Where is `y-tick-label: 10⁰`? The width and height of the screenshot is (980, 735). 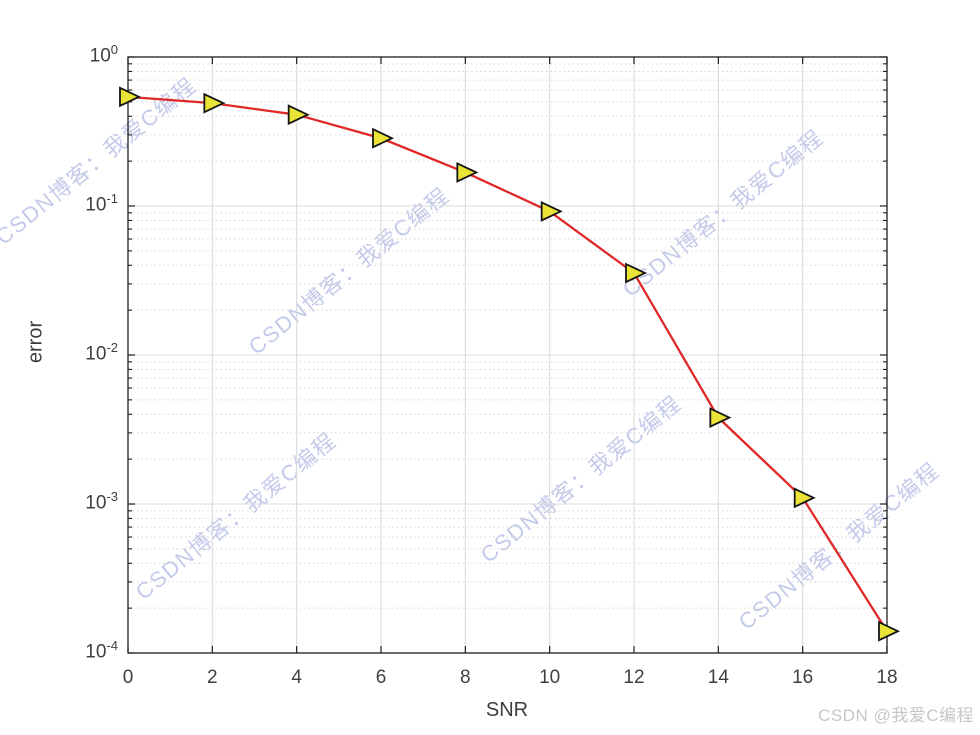
y-tick-label: 10⁰ is located at coordinates (103, 54).